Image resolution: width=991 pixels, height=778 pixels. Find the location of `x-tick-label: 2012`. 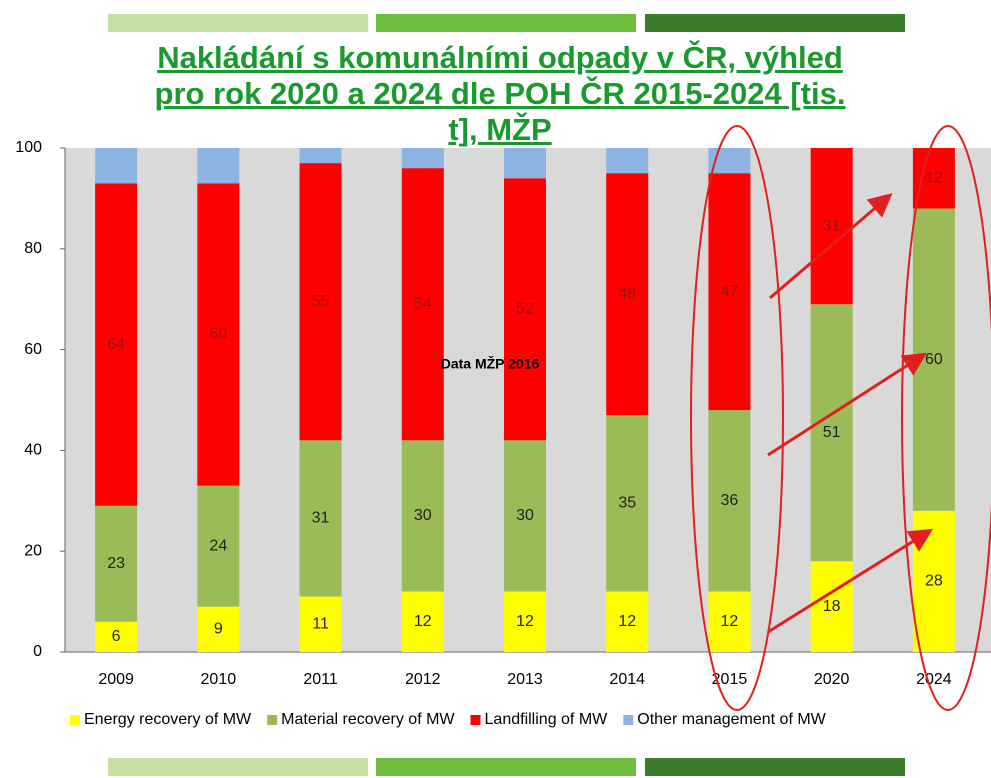

x-tick-label: 2012 is located at coordinates (423, 679).